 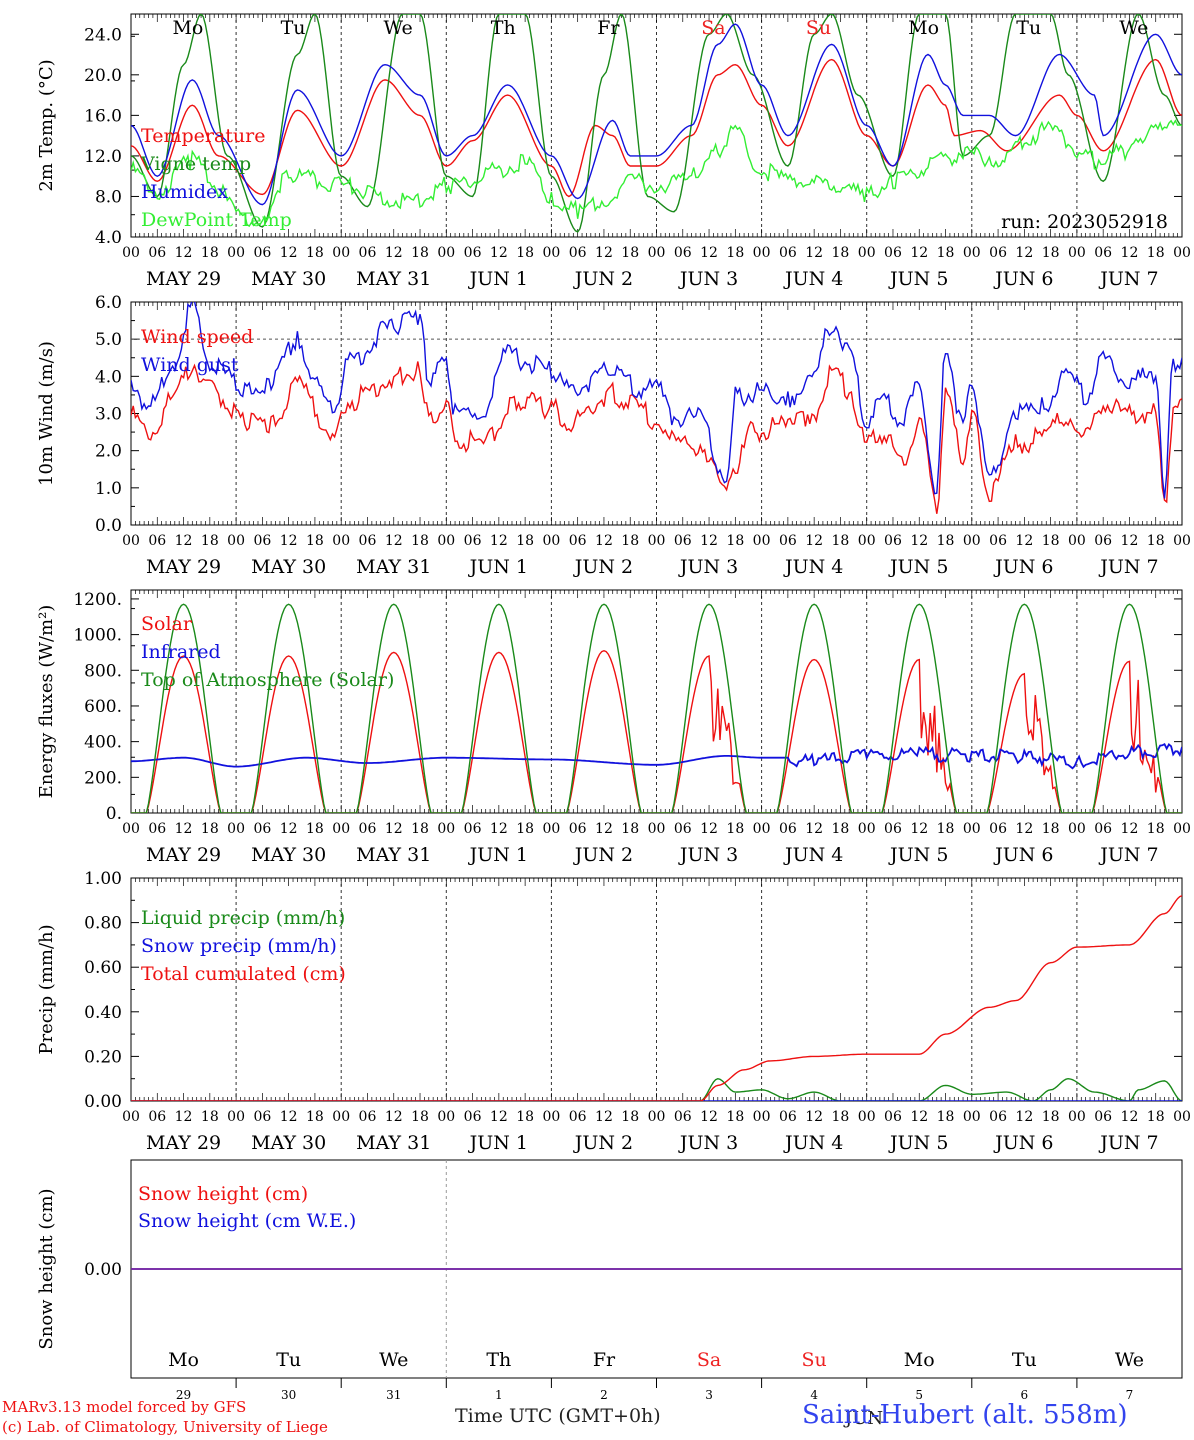 I want to click on legend-entry: Humidex, so click(x=184, y=192).